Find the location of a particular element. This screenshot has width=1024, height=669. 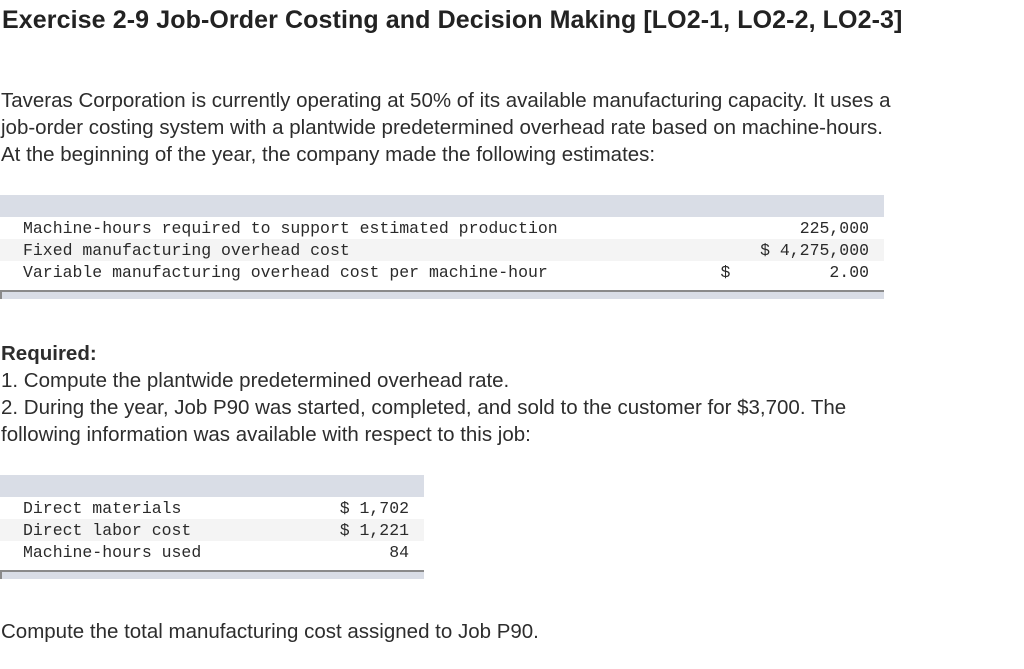

table-row: Direct labor cost $ 1,221 is located at coordinates (212, 530).